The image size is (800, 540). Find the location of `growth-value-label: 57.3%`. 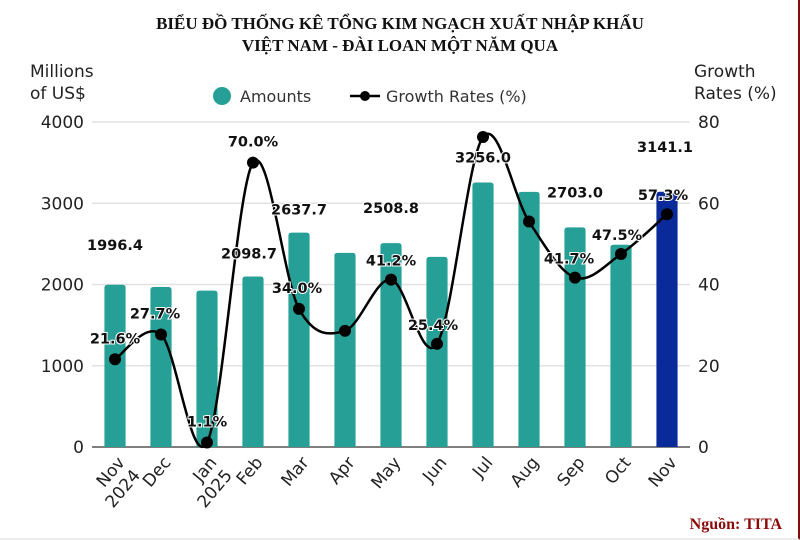

growth-value-label: 57.3% is located at coordinates (663, 196).